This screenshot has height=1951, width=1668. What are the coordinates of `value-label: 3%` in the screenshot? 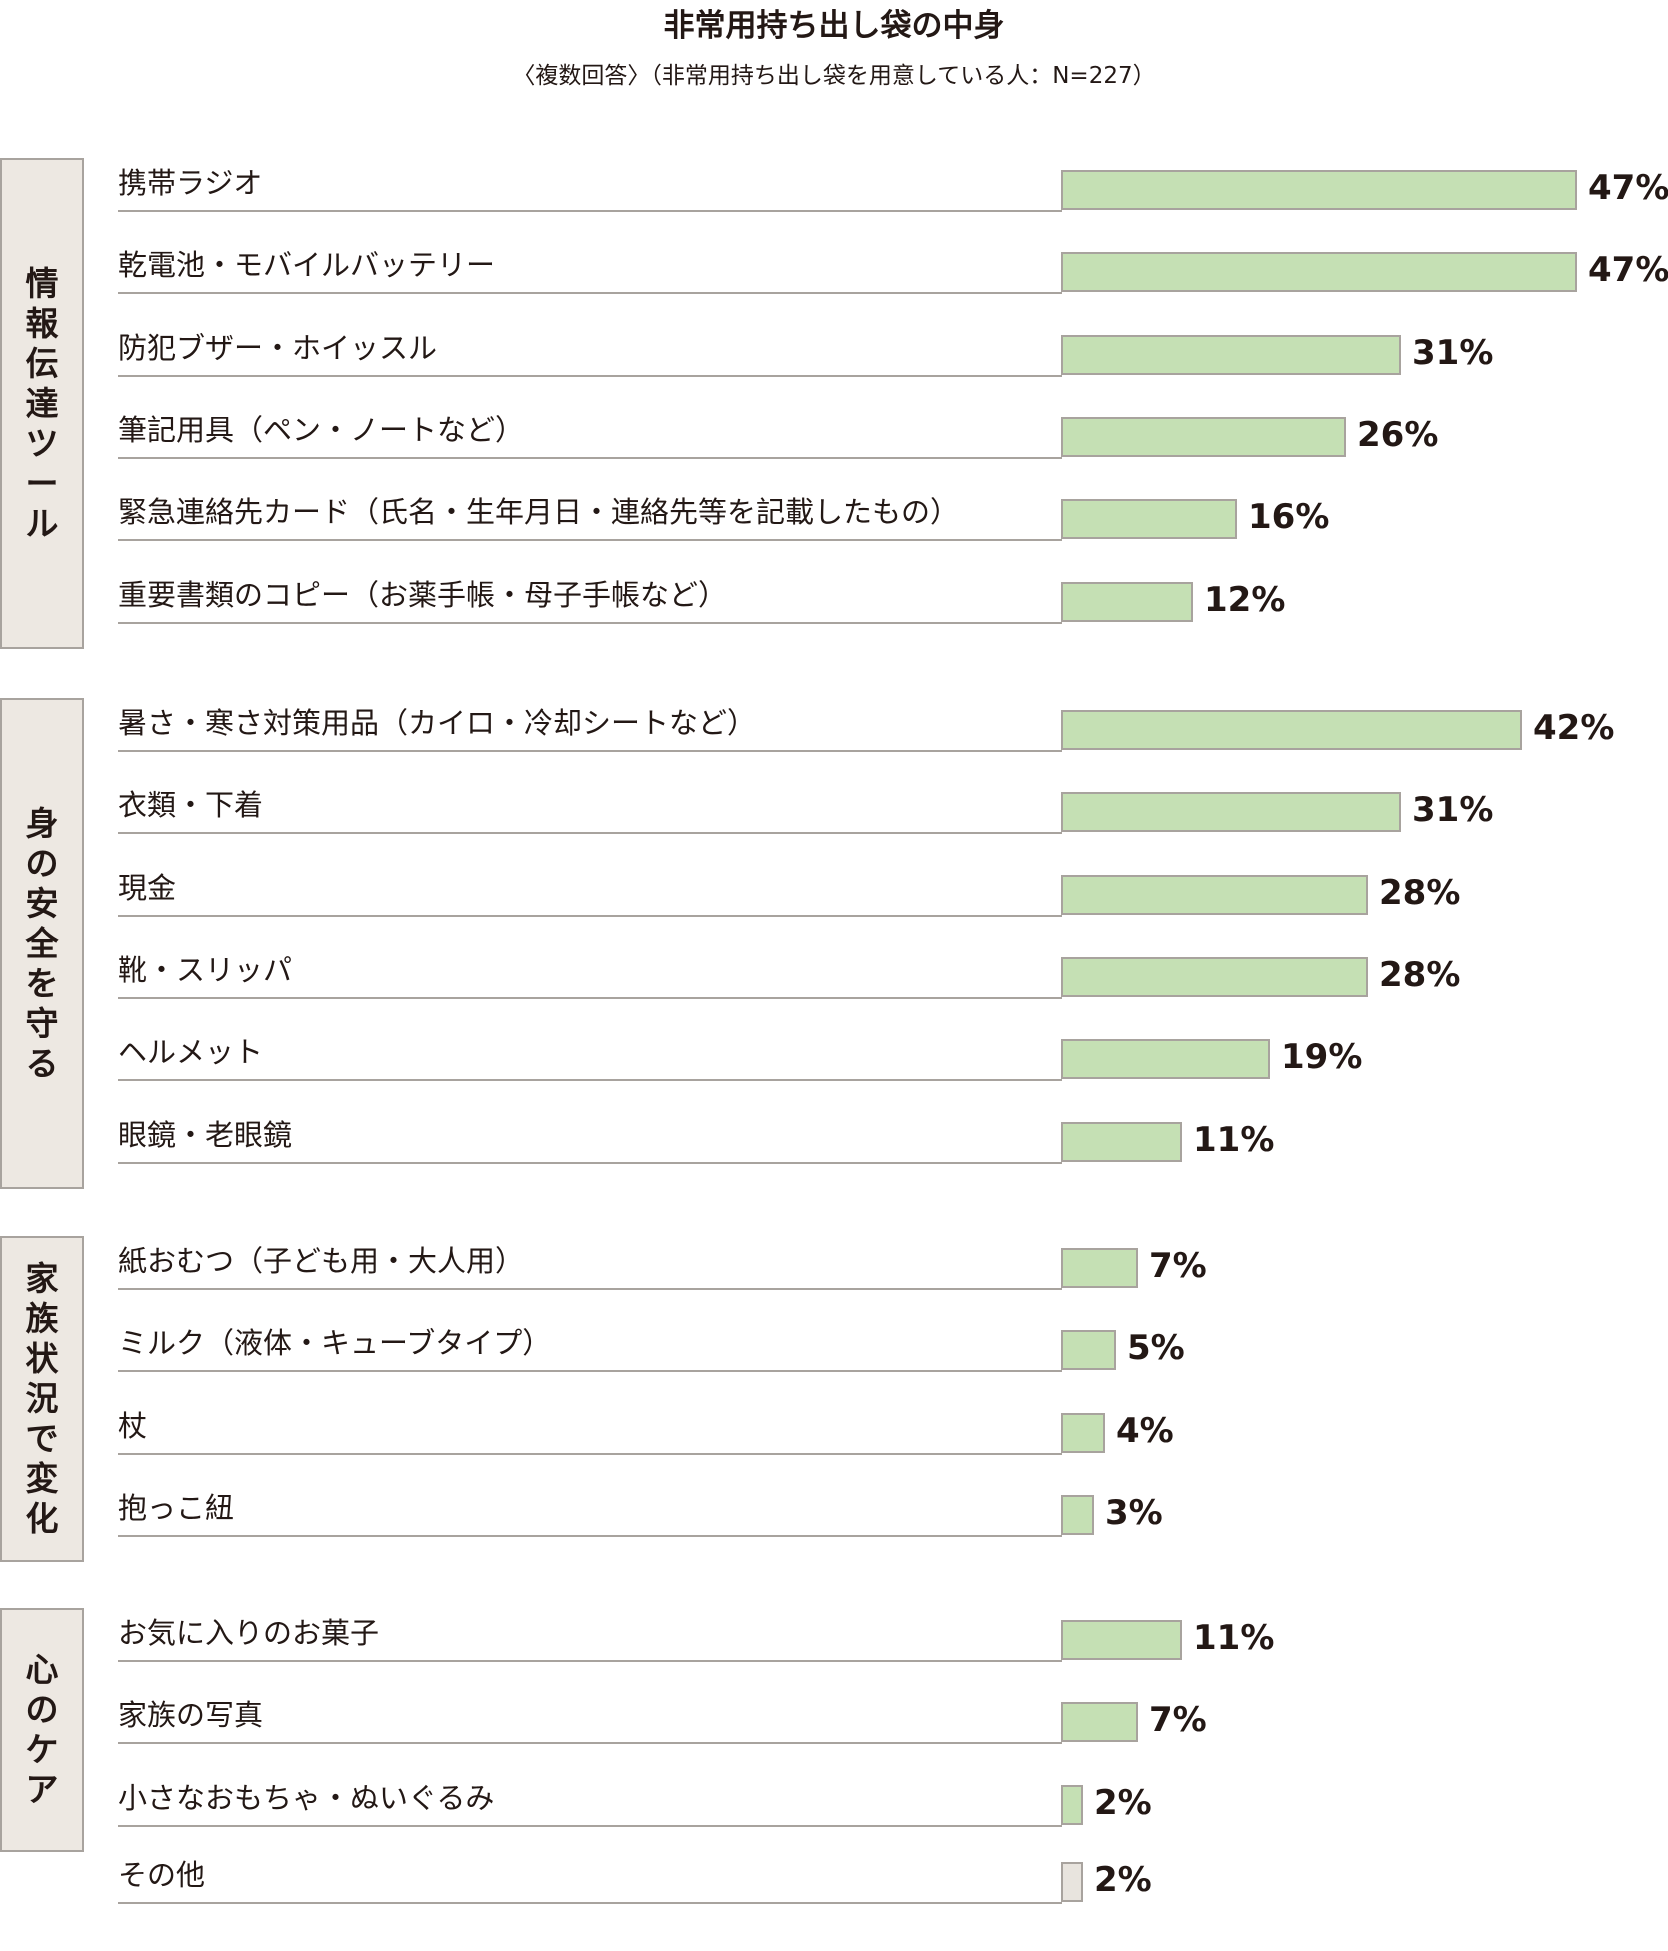 It's located at (1134, 1513).